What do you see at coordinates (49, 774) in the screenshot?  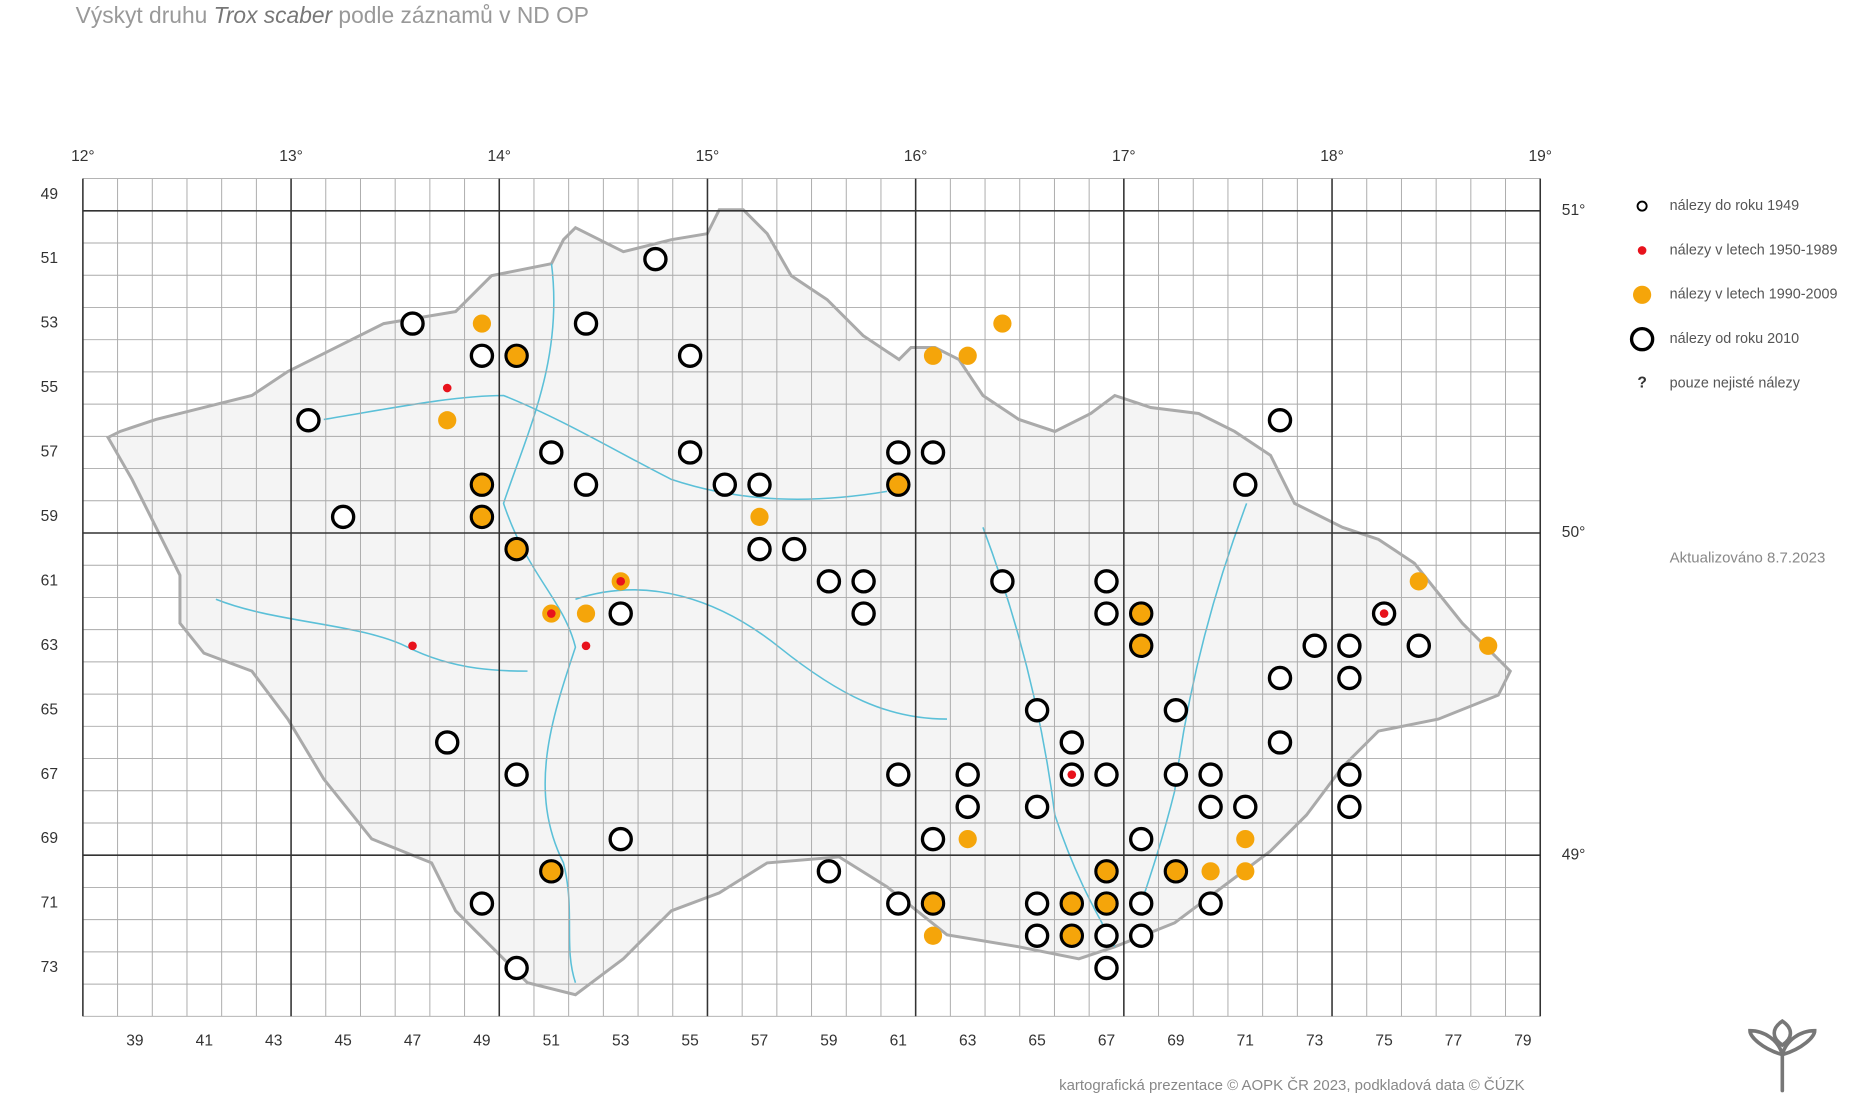 I see `row-label: 67` at bounding box center [49, 774].